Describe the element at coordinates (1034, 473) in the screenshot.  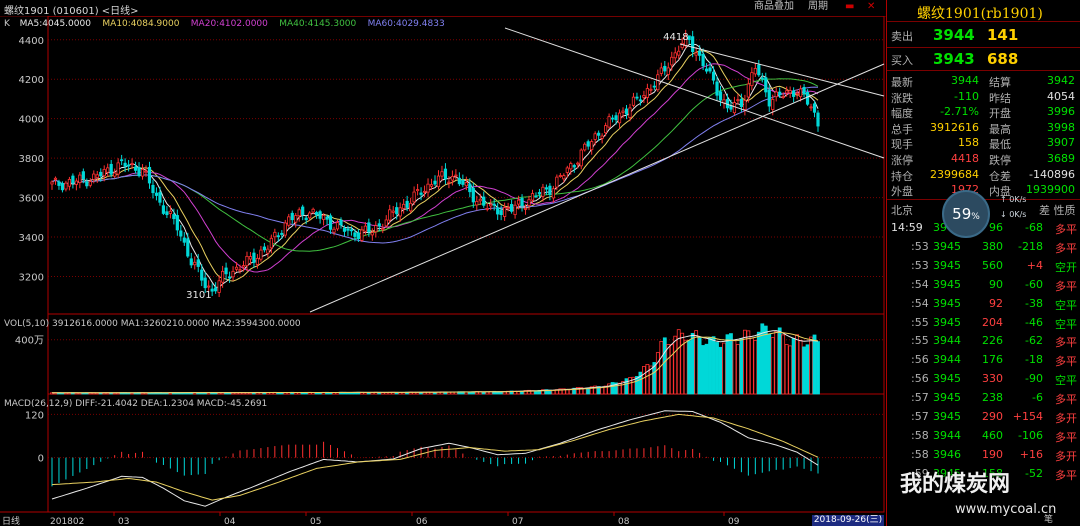
I see `tick-diff: -52` at that location.